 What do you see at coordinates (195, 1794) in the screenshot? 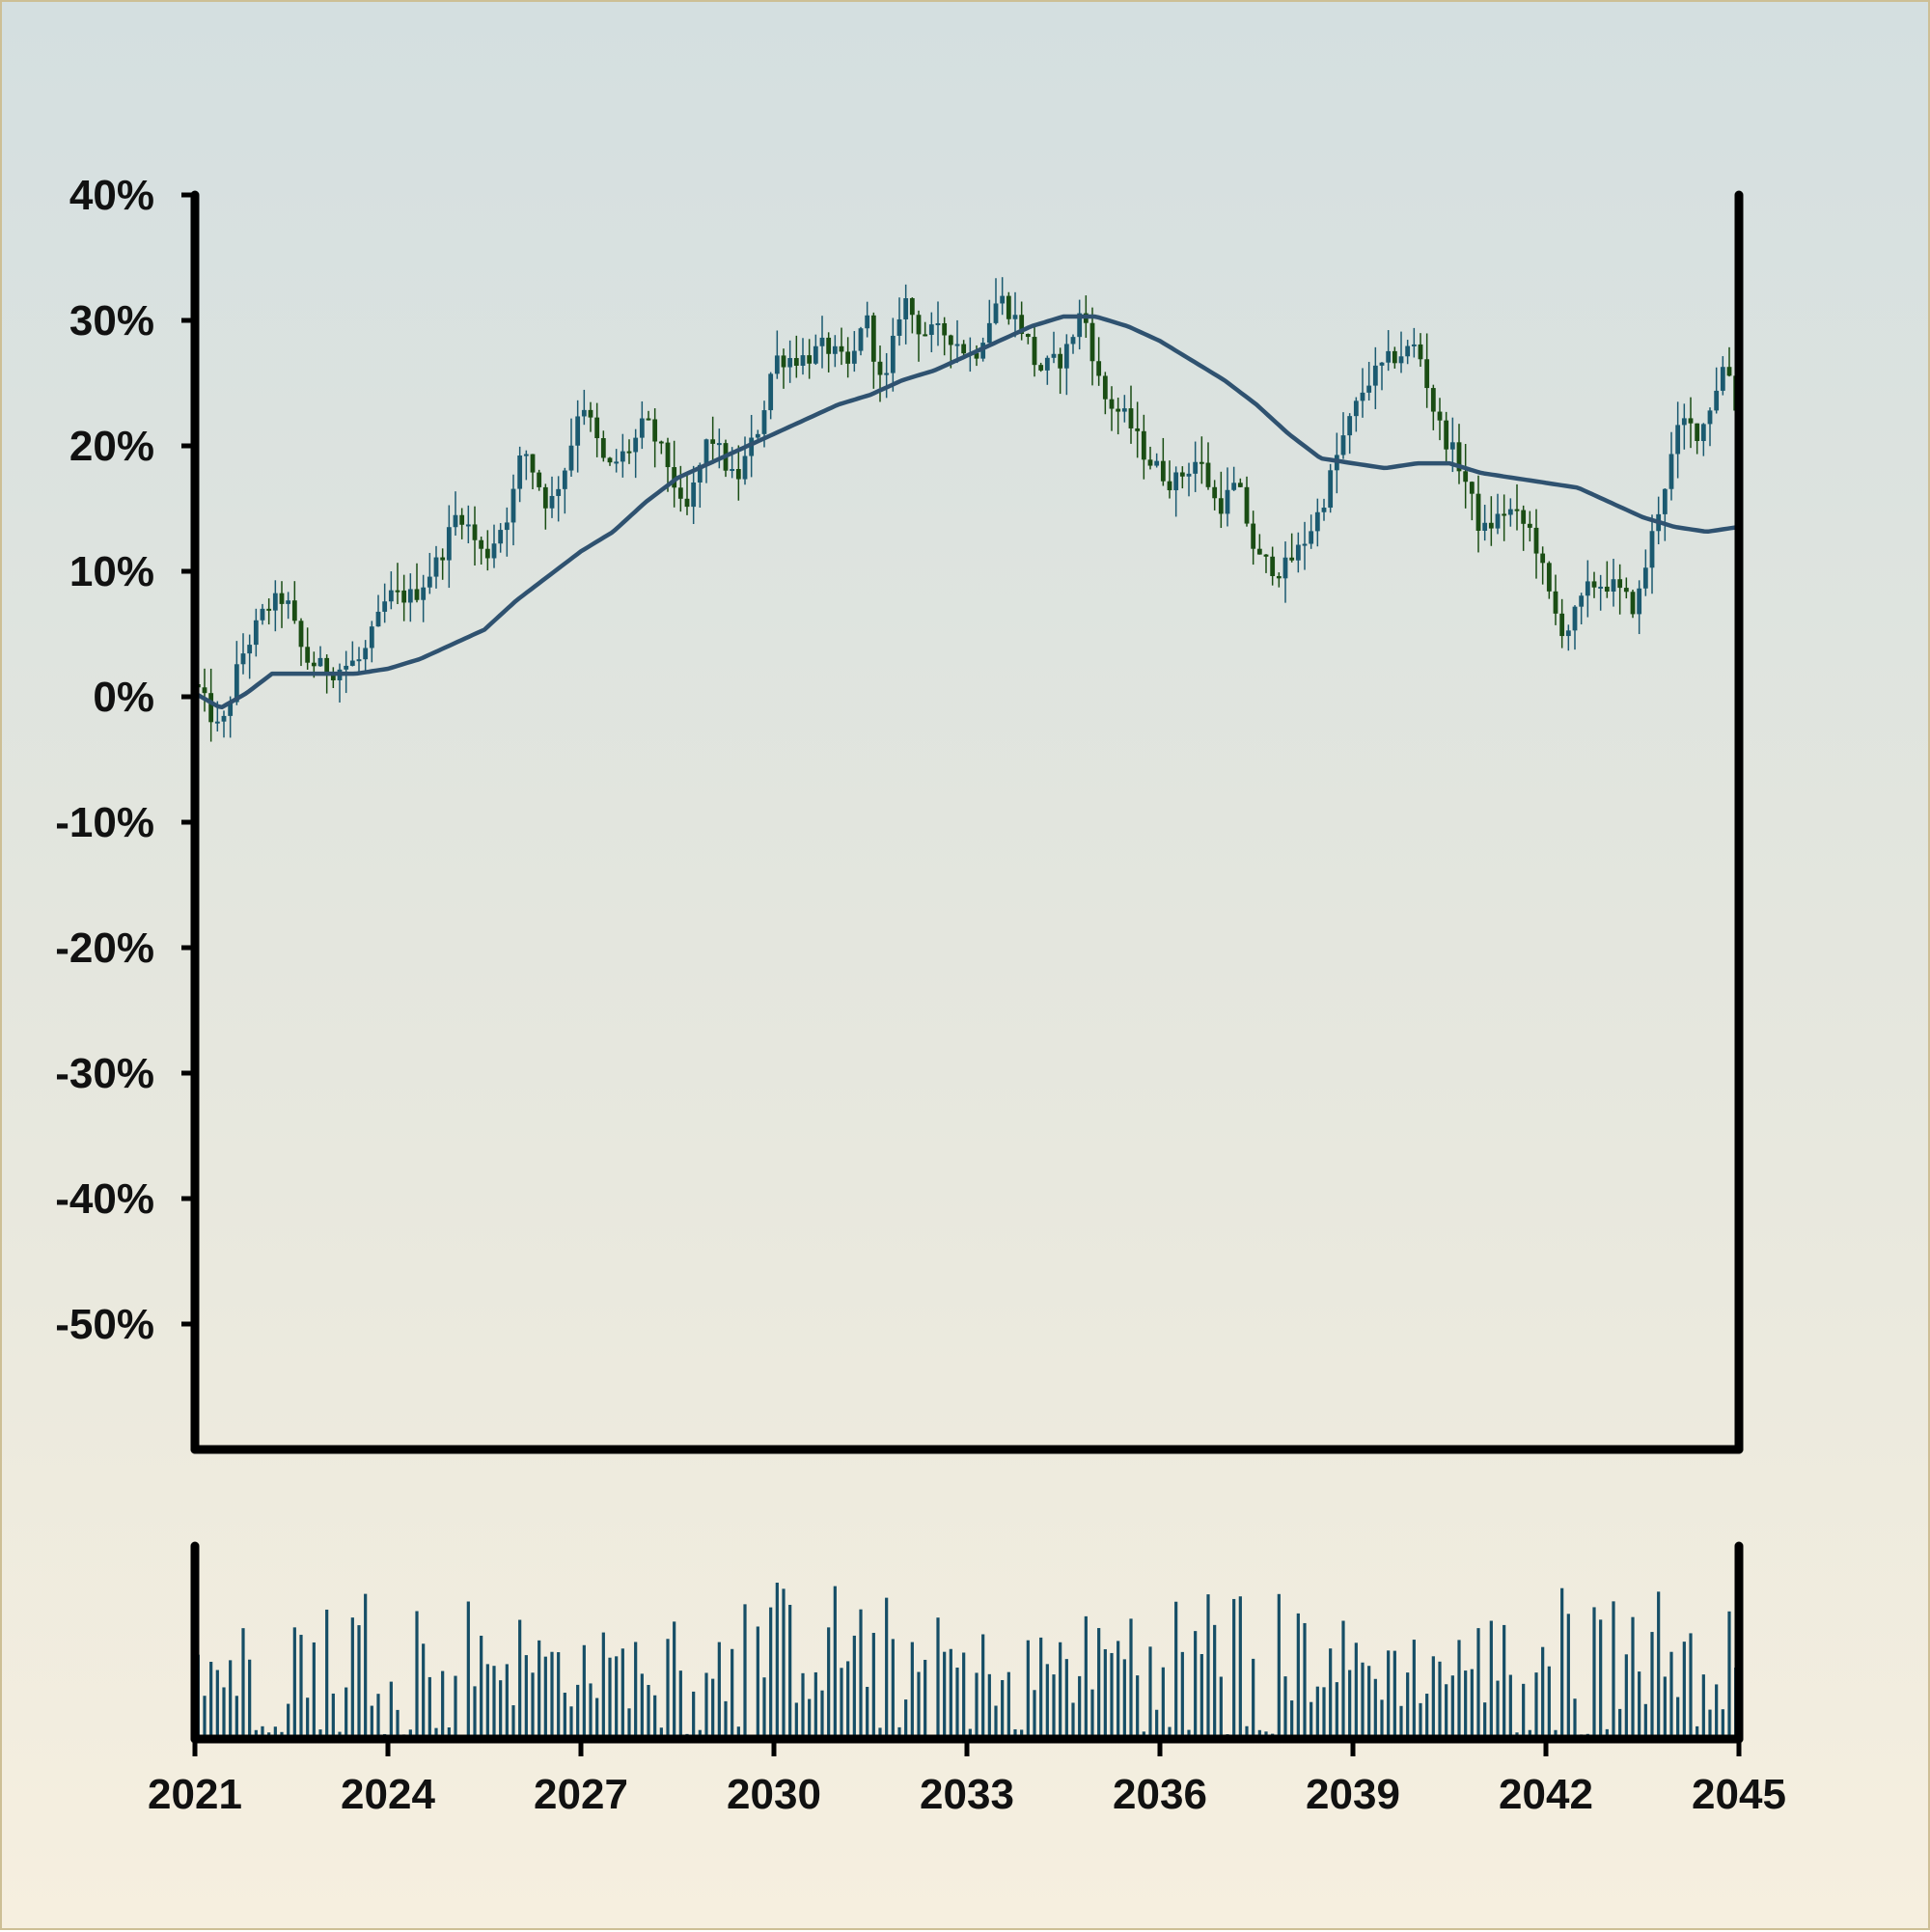
I see `x-tick-label: 2021` at bounding box center [195, 1794].